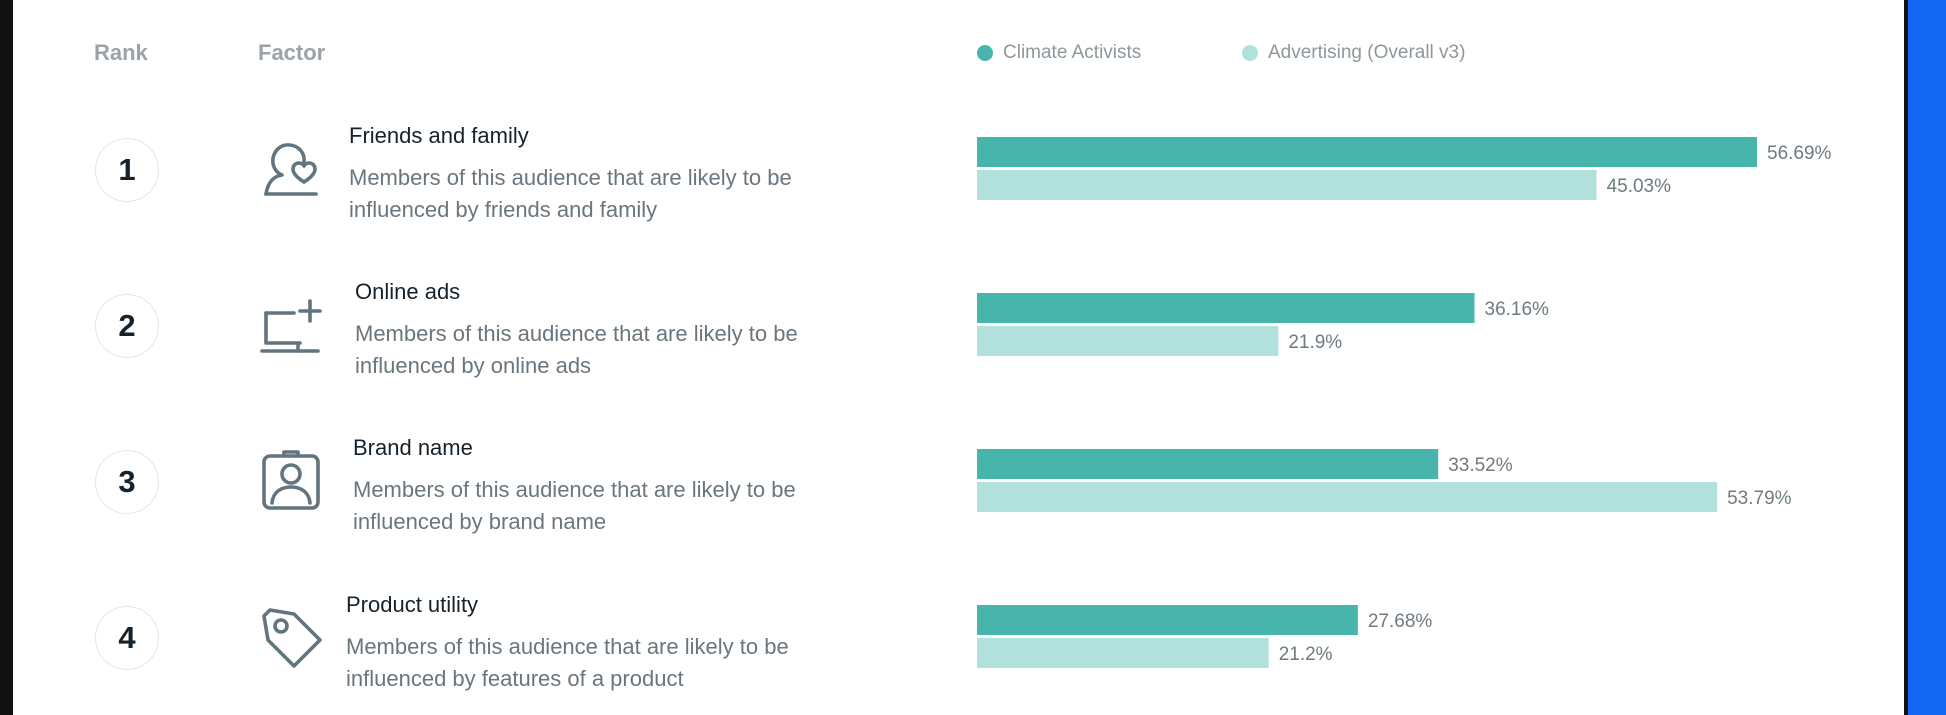 The height and width of the screenshot is (715, 1946). I want to click on bar-value-label: 56.69%, so click(1799, 153).